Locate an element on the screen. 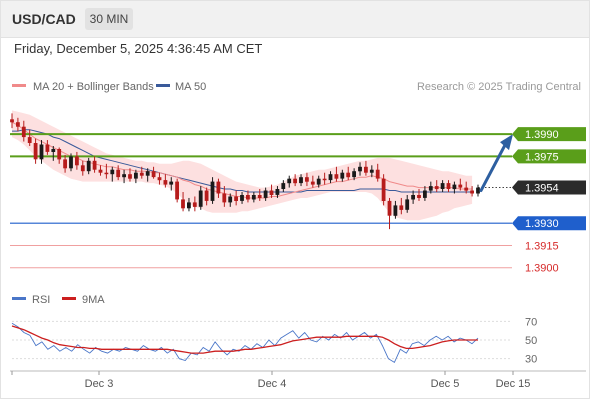 The image size is (590, 400). timeframe-button: 30 MIN is located at coordinates (109, 19).